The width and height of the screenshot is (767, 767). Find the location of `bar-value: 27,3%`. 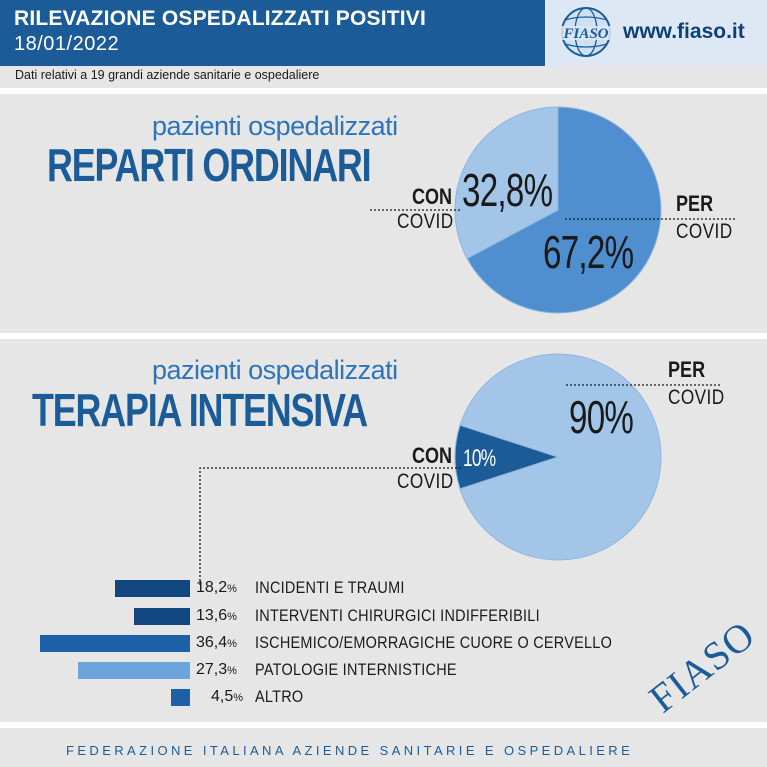

bar-value: 27,3% is located at coordinates (216, 669).